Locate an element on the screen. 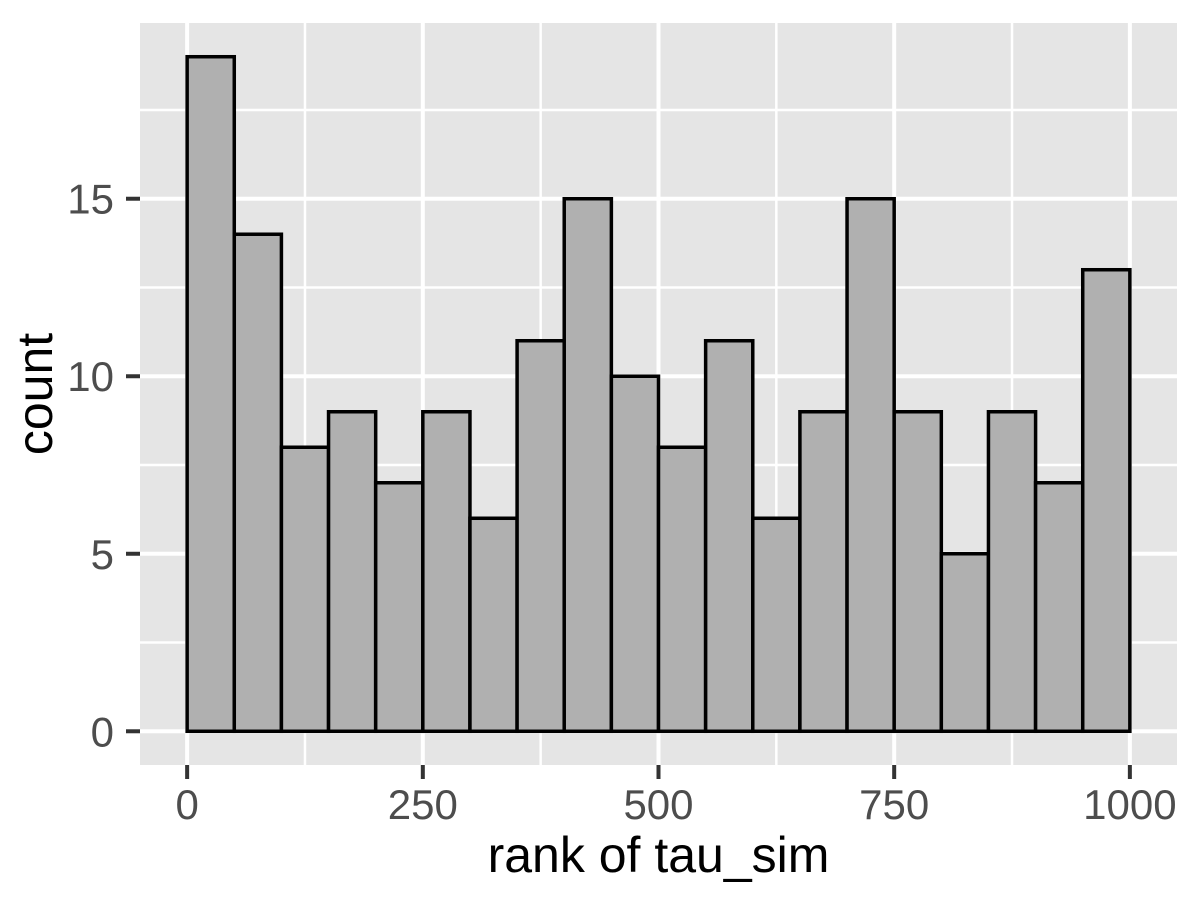 This screenshot has height=900, width=1200. y-tick-label: 0 is located at coordinates (102, 731).